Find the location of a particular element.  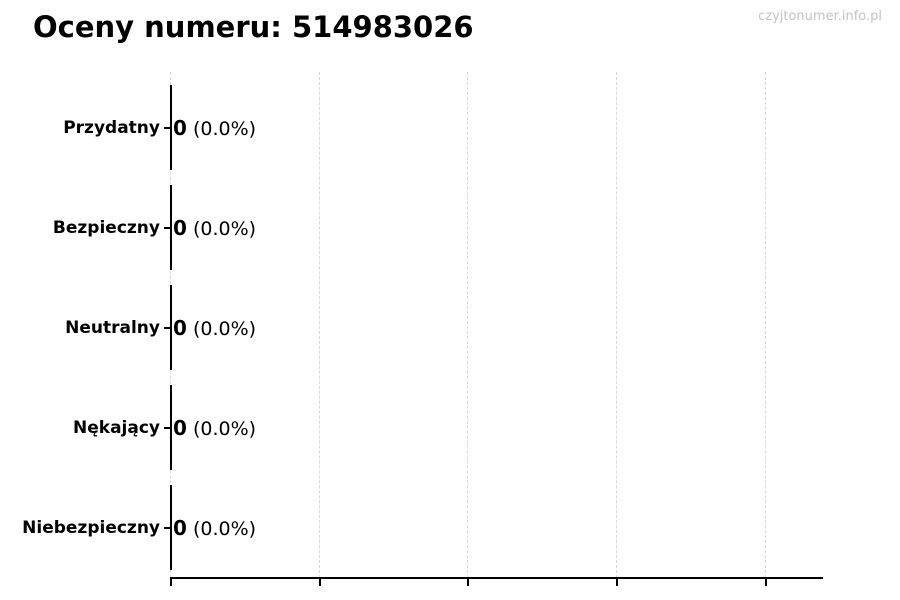

bar-value-przydatny: 0 (0.0%) is located at coordinates (214, 128).